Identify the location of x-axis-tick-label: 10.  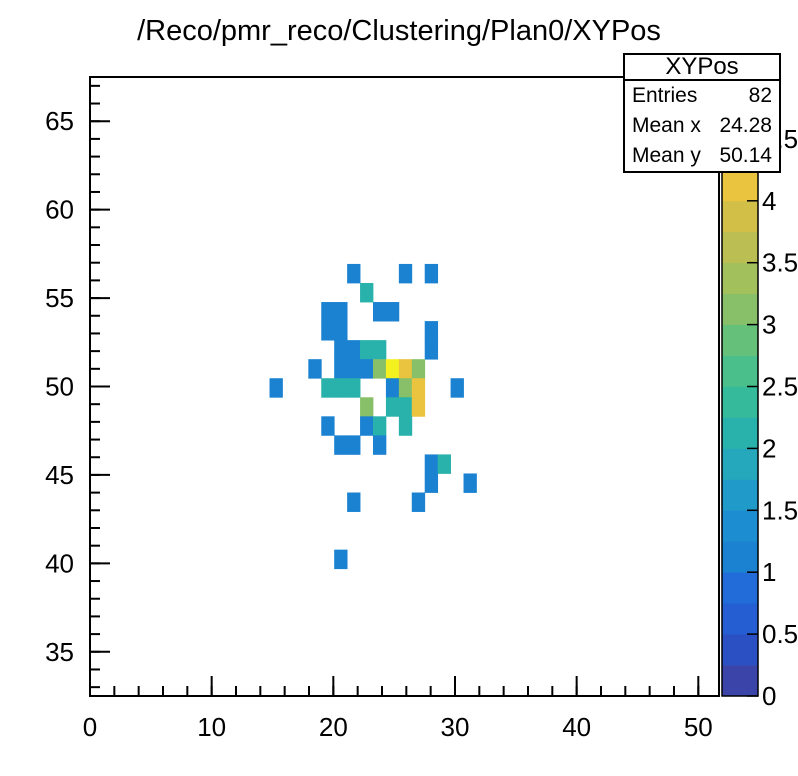
(211, 727).